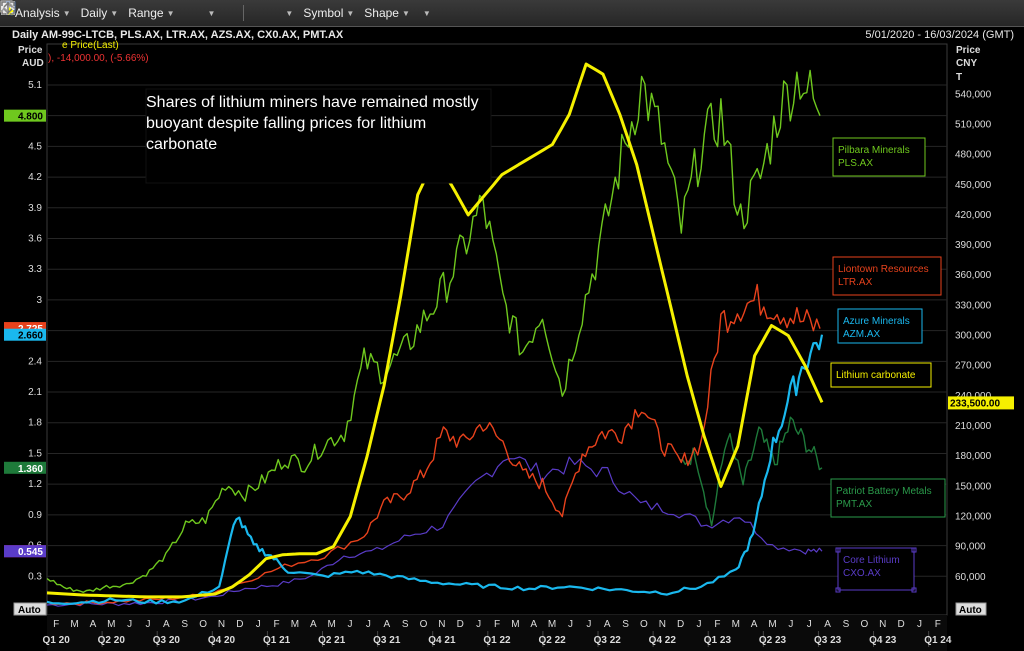 This screenshot has width=1024, height=651. Describe the element at coordinates (887, 276) in the screenshot. I see `series-label-liontown: Liontown Resources LTR.AX` at that location.